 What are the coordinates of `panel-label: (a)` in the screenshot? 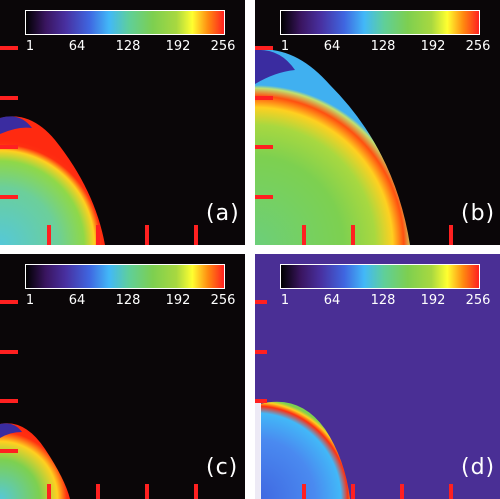 It's located at (223, 213).